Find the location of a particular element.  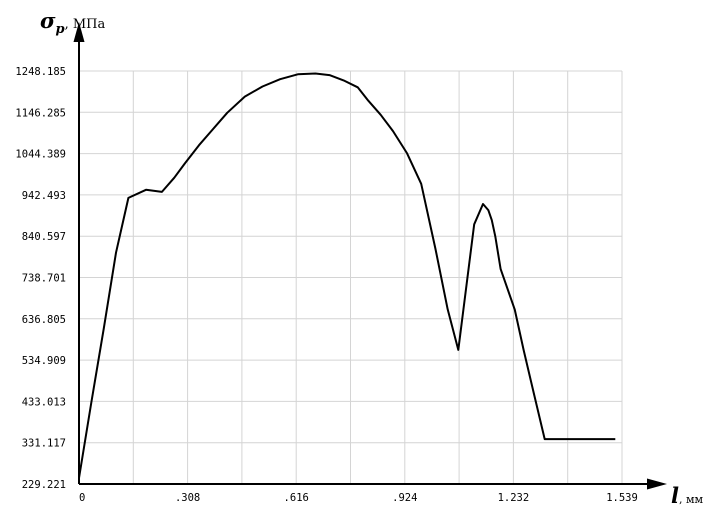

x-axis-title: l, мм is located at coordinates (687, 495).